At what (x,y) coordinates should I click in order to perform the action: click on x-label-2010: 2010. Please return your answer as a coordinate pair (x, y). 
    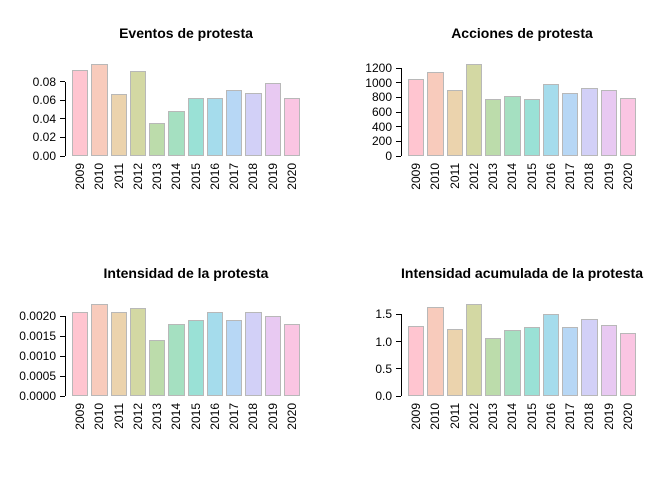
    Looking at the image, I should click on (435, 416).